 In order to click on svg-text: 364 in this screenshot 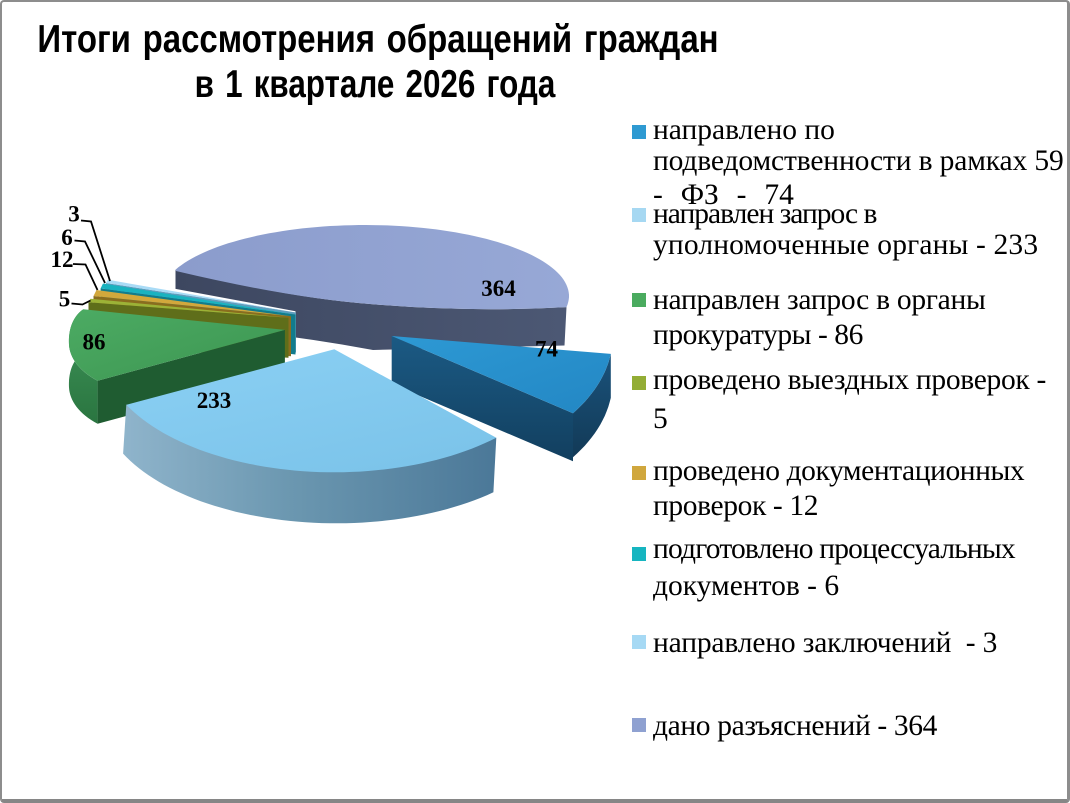, I will do `click(498, 288)`.